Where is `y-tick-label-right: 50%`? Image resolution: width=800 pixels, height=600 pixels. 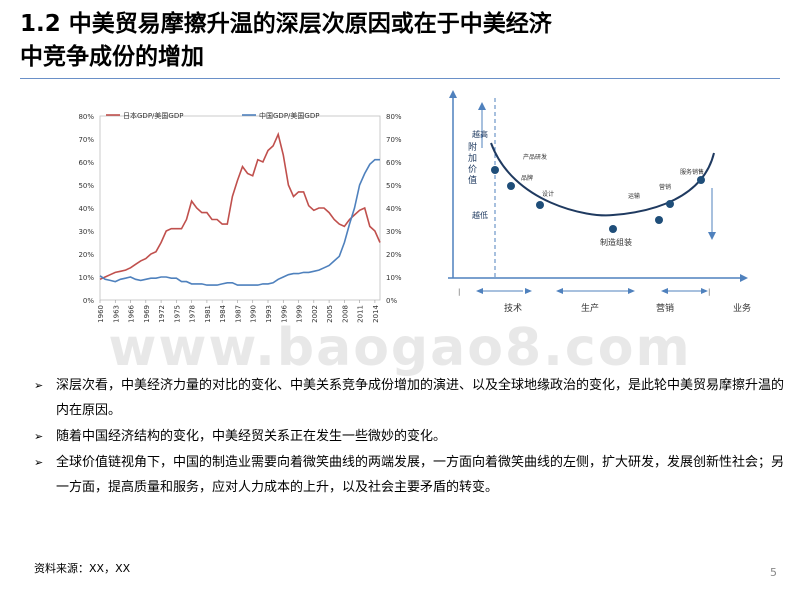
y-tick-label-right: 50% is located at coordinates (394, 186).